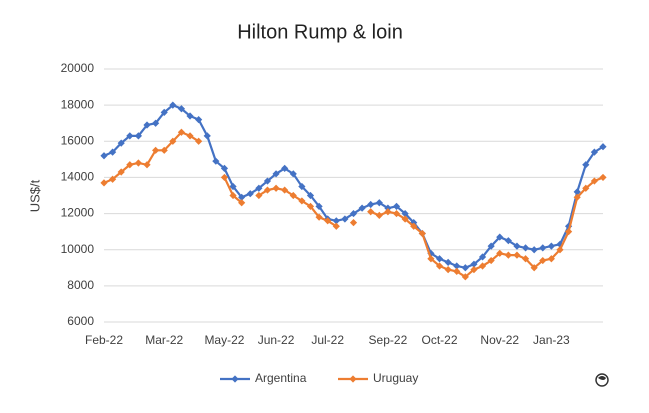 This screenshot has width=649, height=413. I want to click on y-tick-label: 10000, so click(78, 249).